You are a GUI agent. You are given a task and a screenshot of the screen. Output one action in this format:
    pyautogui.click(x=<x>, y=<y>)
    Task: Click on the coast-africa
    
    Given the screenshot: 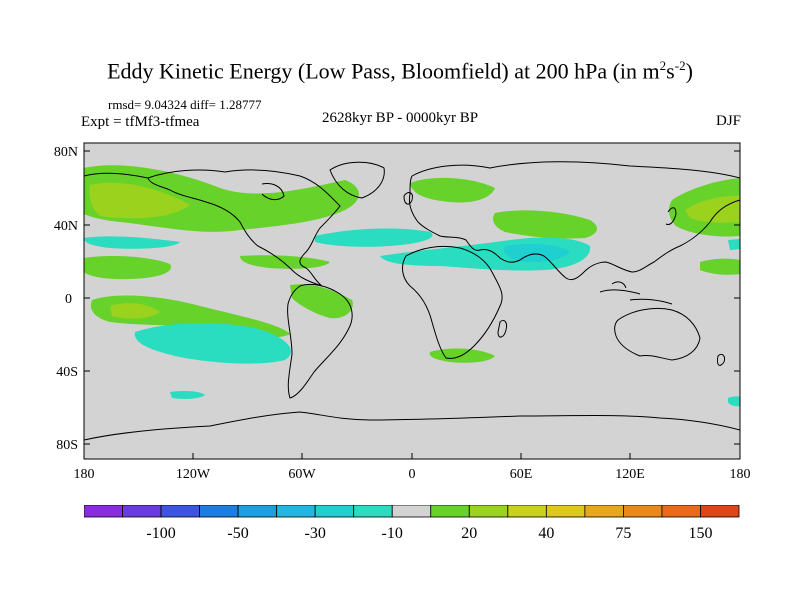 What is the action you would take?
    pyautogui.click(x=452, y=302)
    